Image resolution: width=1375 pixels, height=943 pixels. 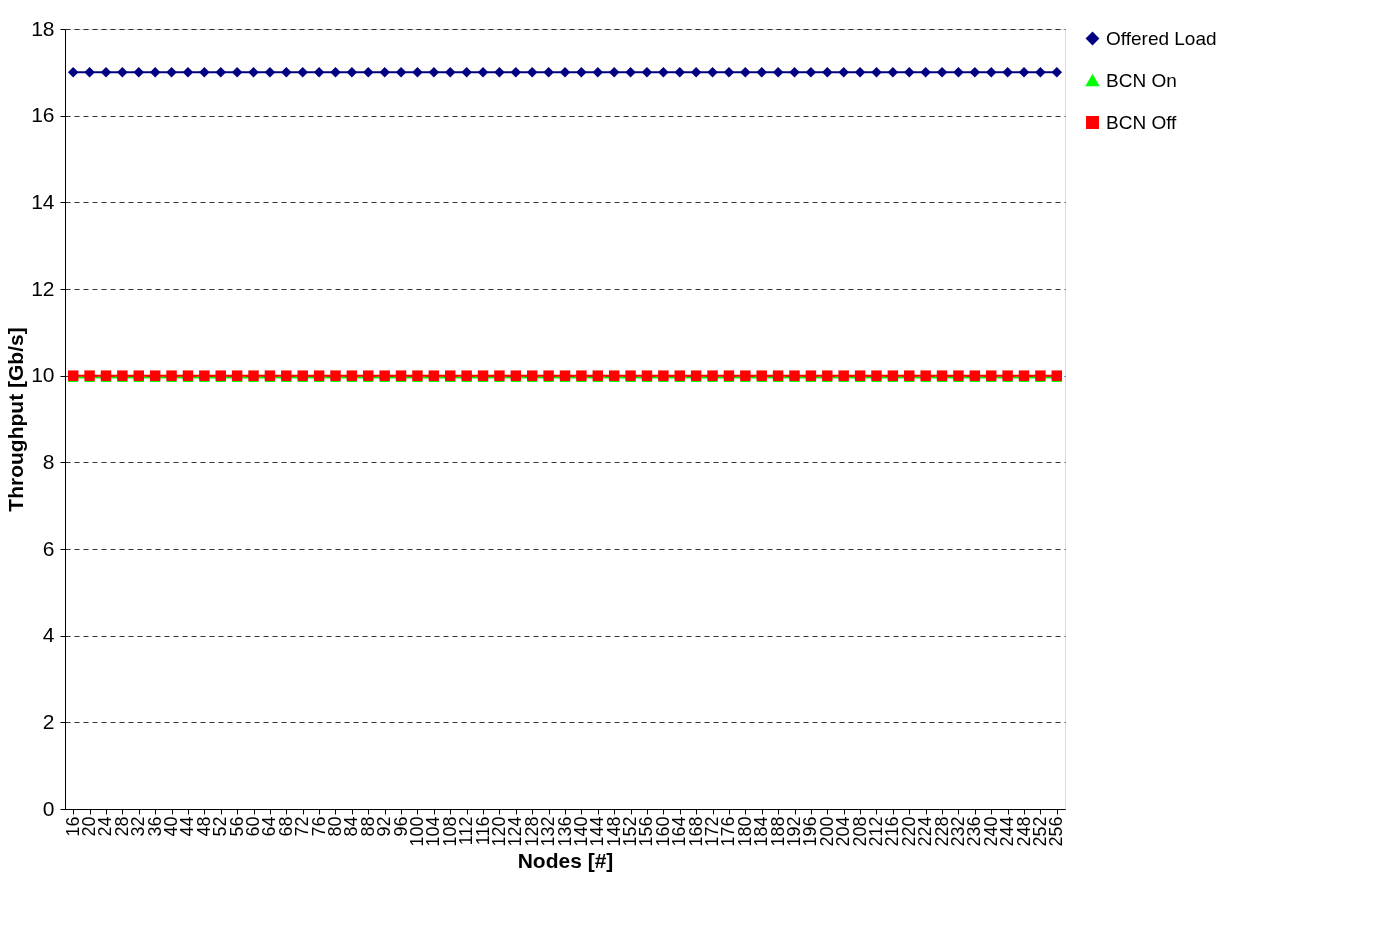 I want to click on y-tick-label: 16, so click(x=43, y=115).